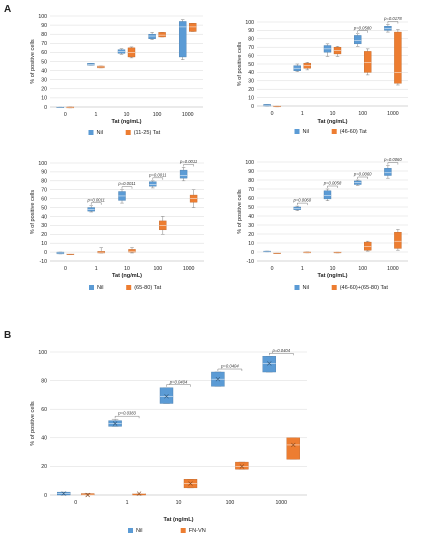  I want to click on p-value-label: p=0.0383, so click(126, 413).